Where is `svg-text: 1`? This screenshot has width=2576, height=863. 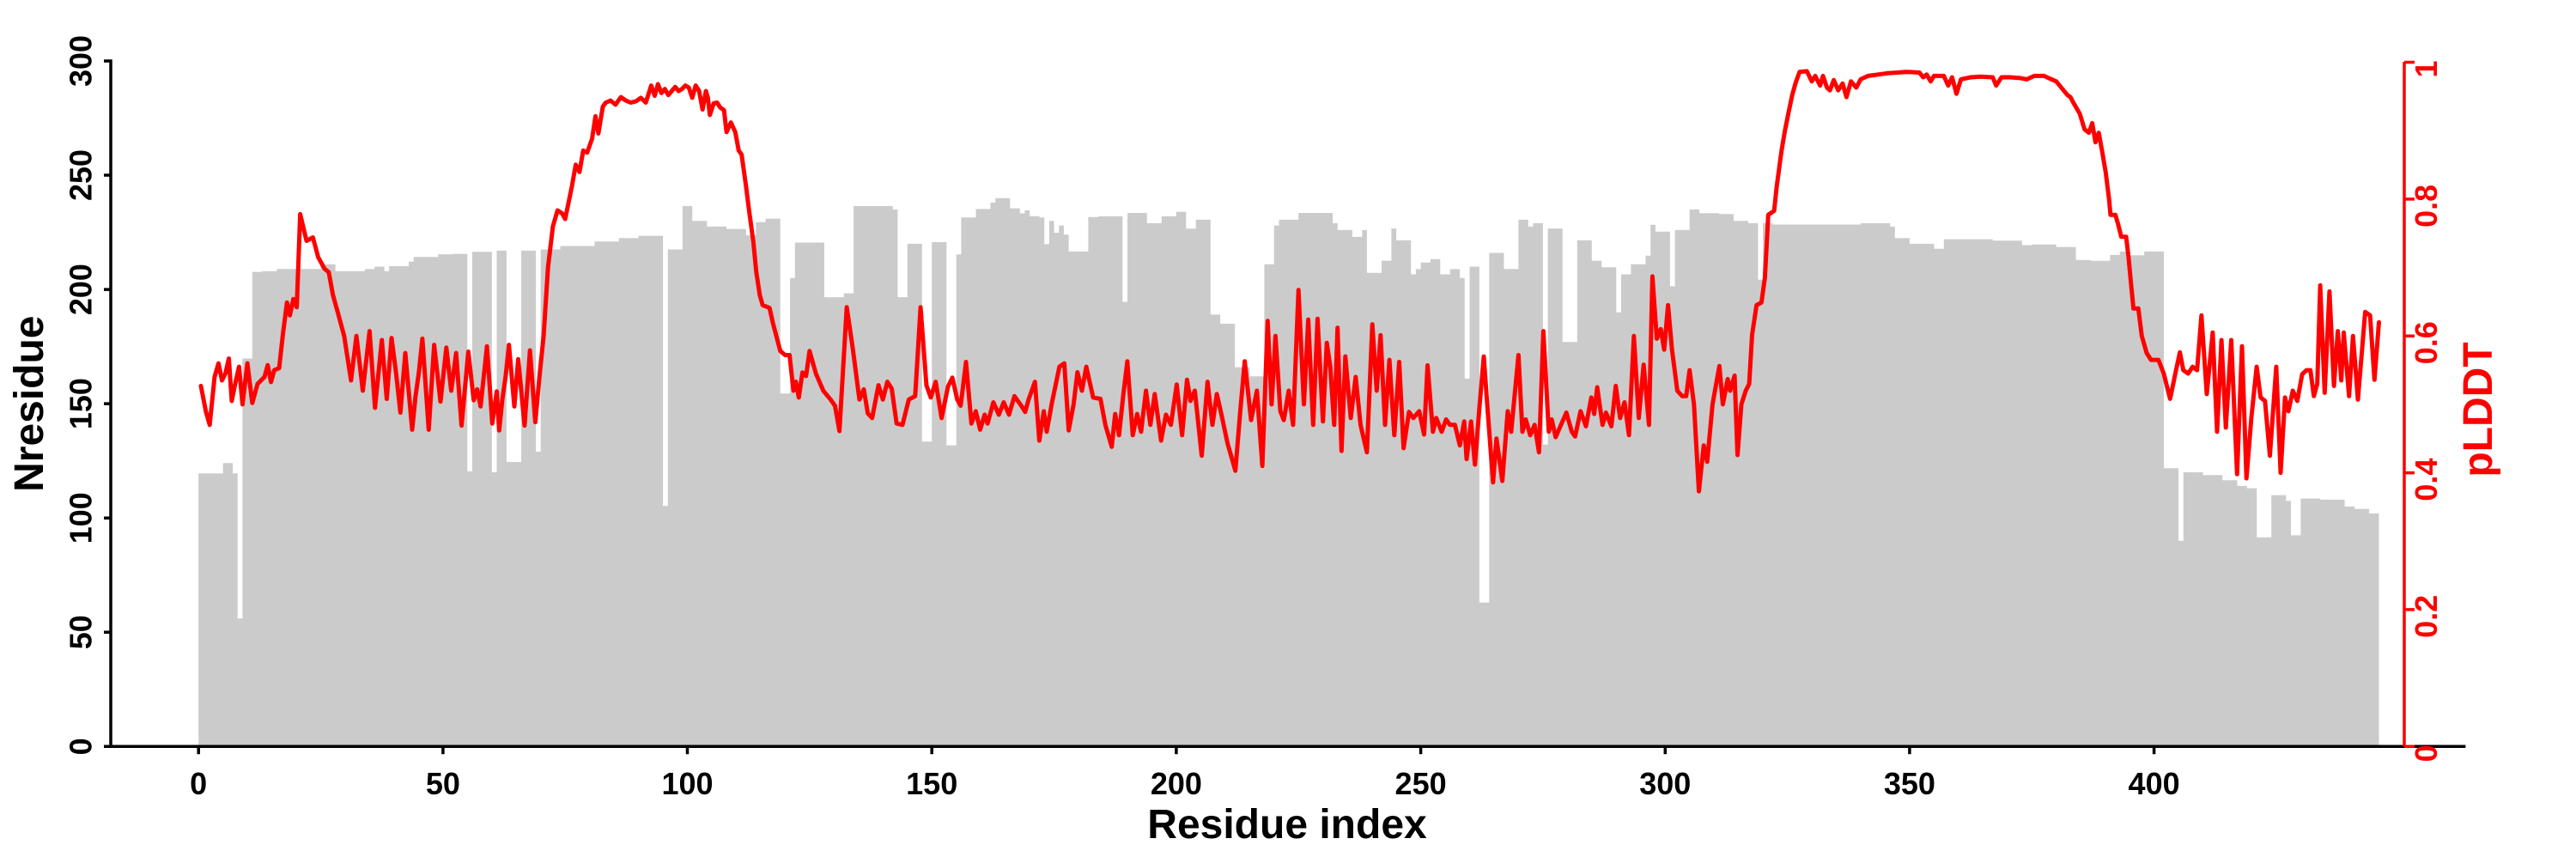 svg-text: 1 is located at coordinates (2427, 68).